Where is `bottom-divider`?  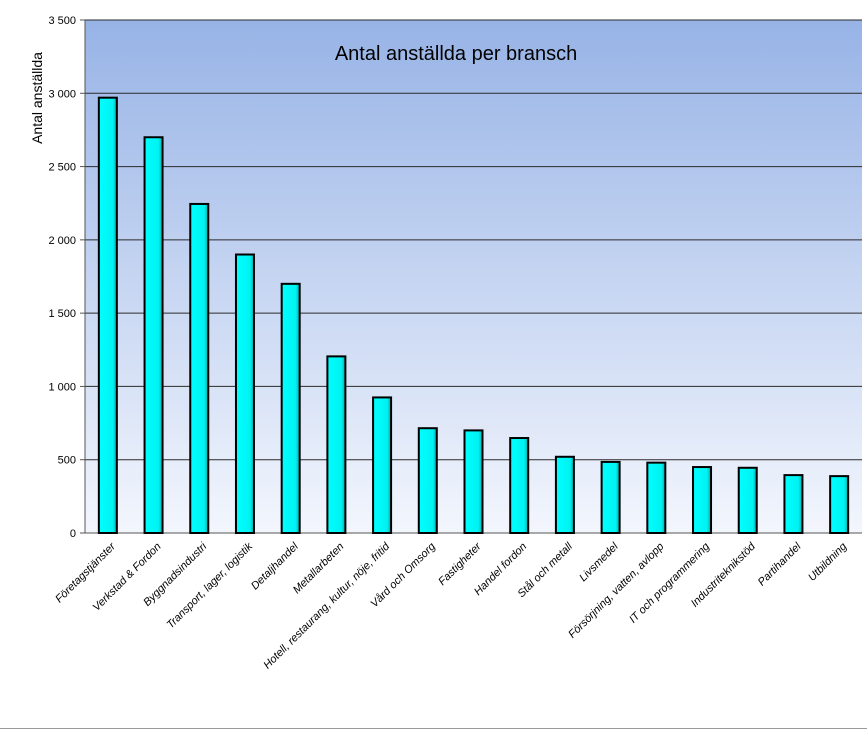 bottom-divider is located at coordinates (433, 730).